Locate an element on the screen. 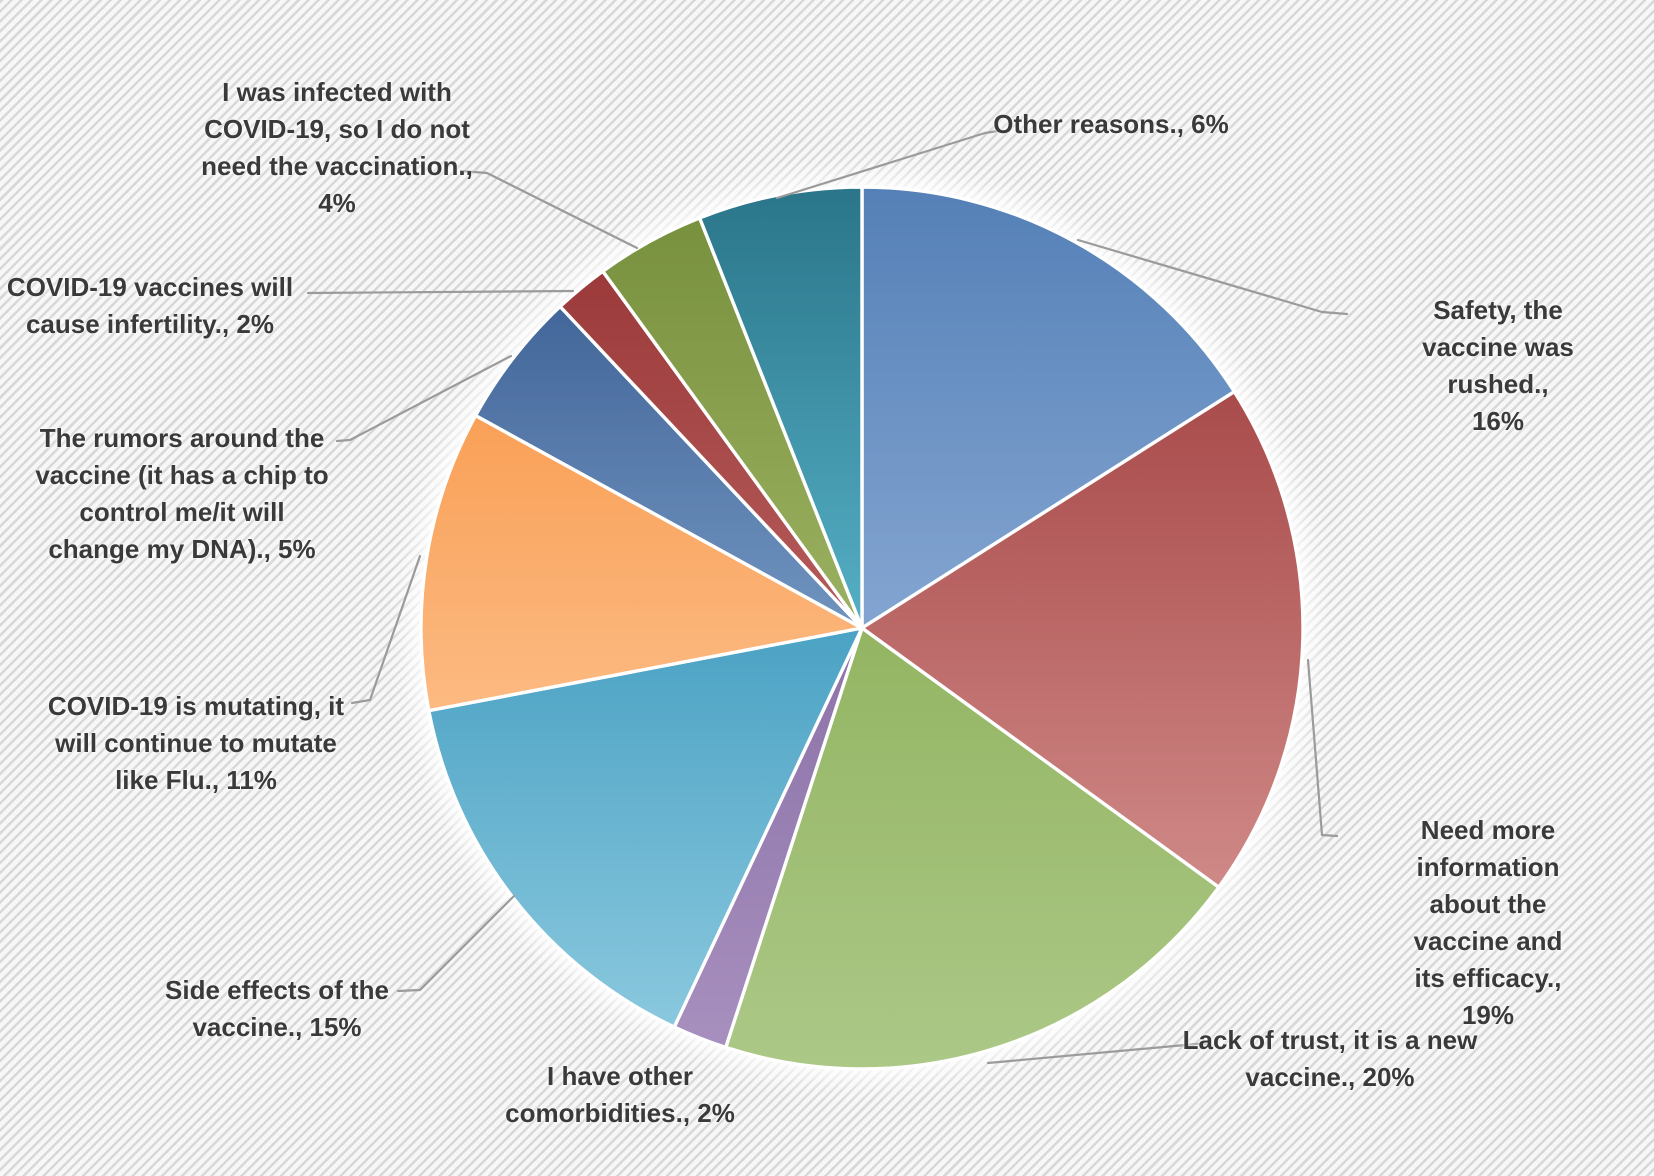 This screenshot has width=1654, height=1176. pie-slice-lack_trust is located at coordinates (972, 848).